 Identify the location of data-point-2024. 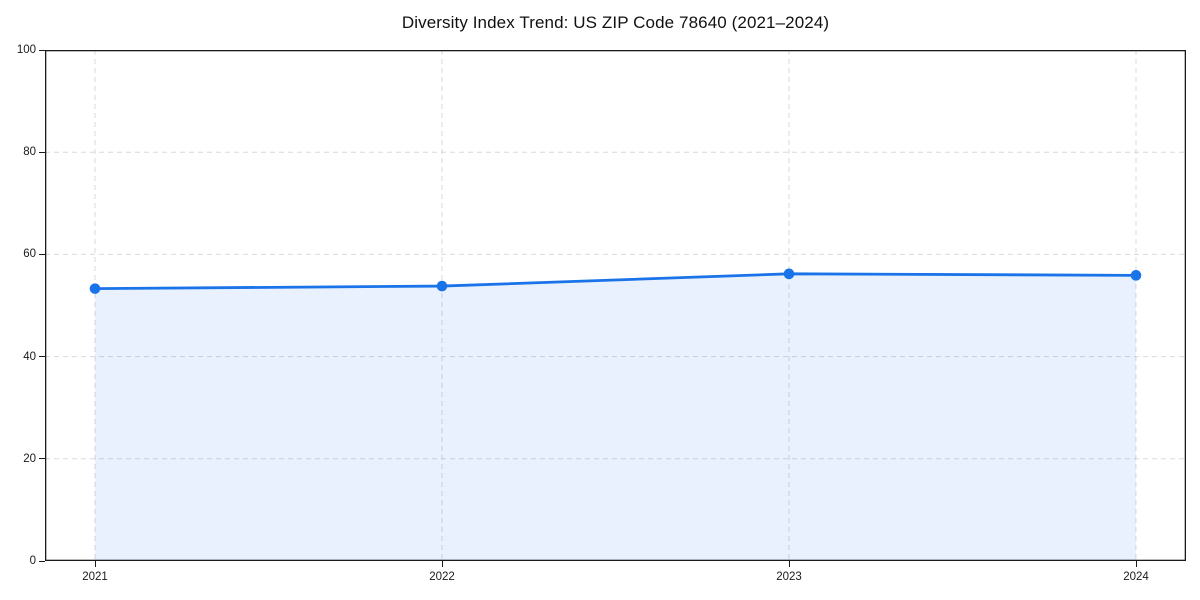
(1136, 275).